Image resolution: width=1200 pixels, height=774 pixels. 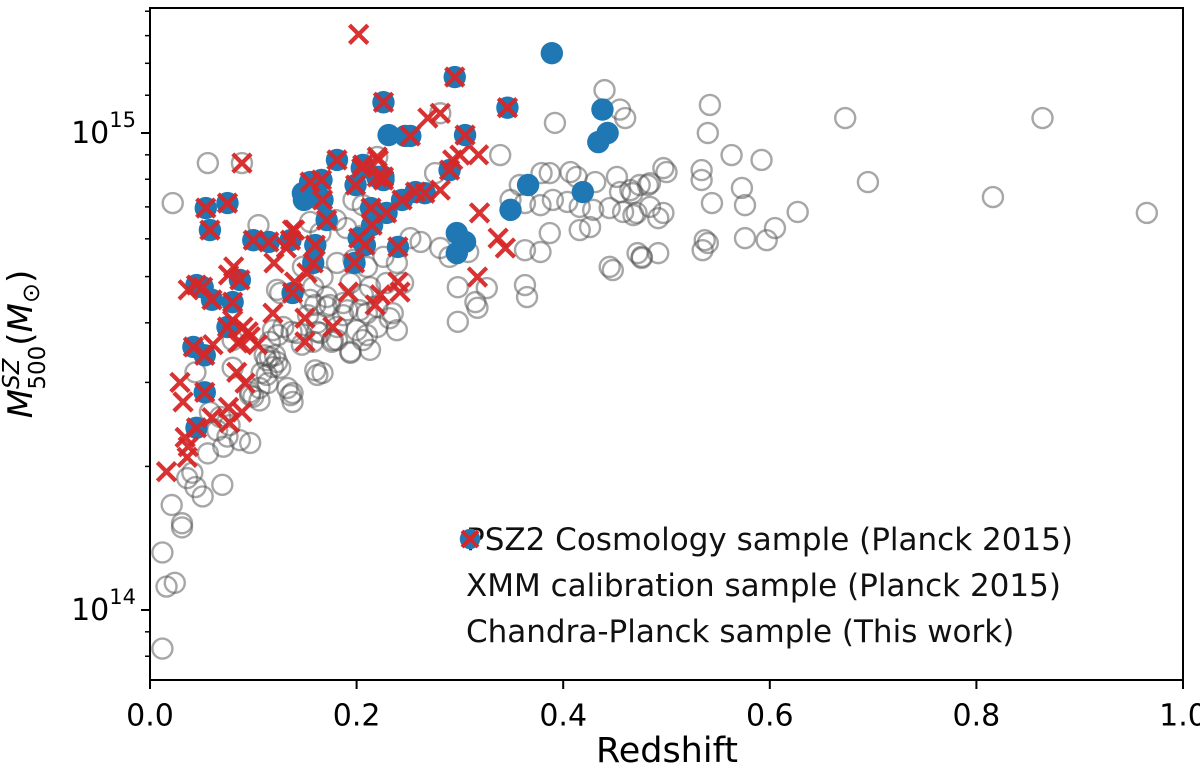 I want to click on x-icon, so click(x=470, y=539).